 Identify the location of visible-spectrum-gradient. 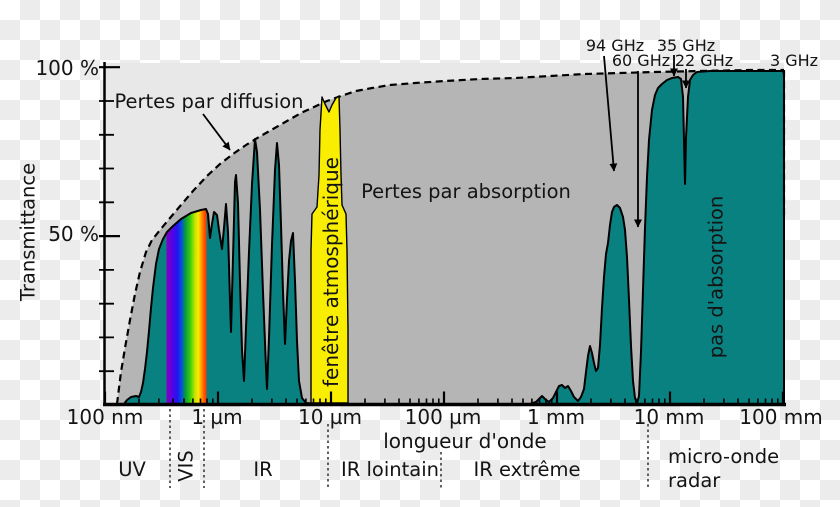
(186, 299).